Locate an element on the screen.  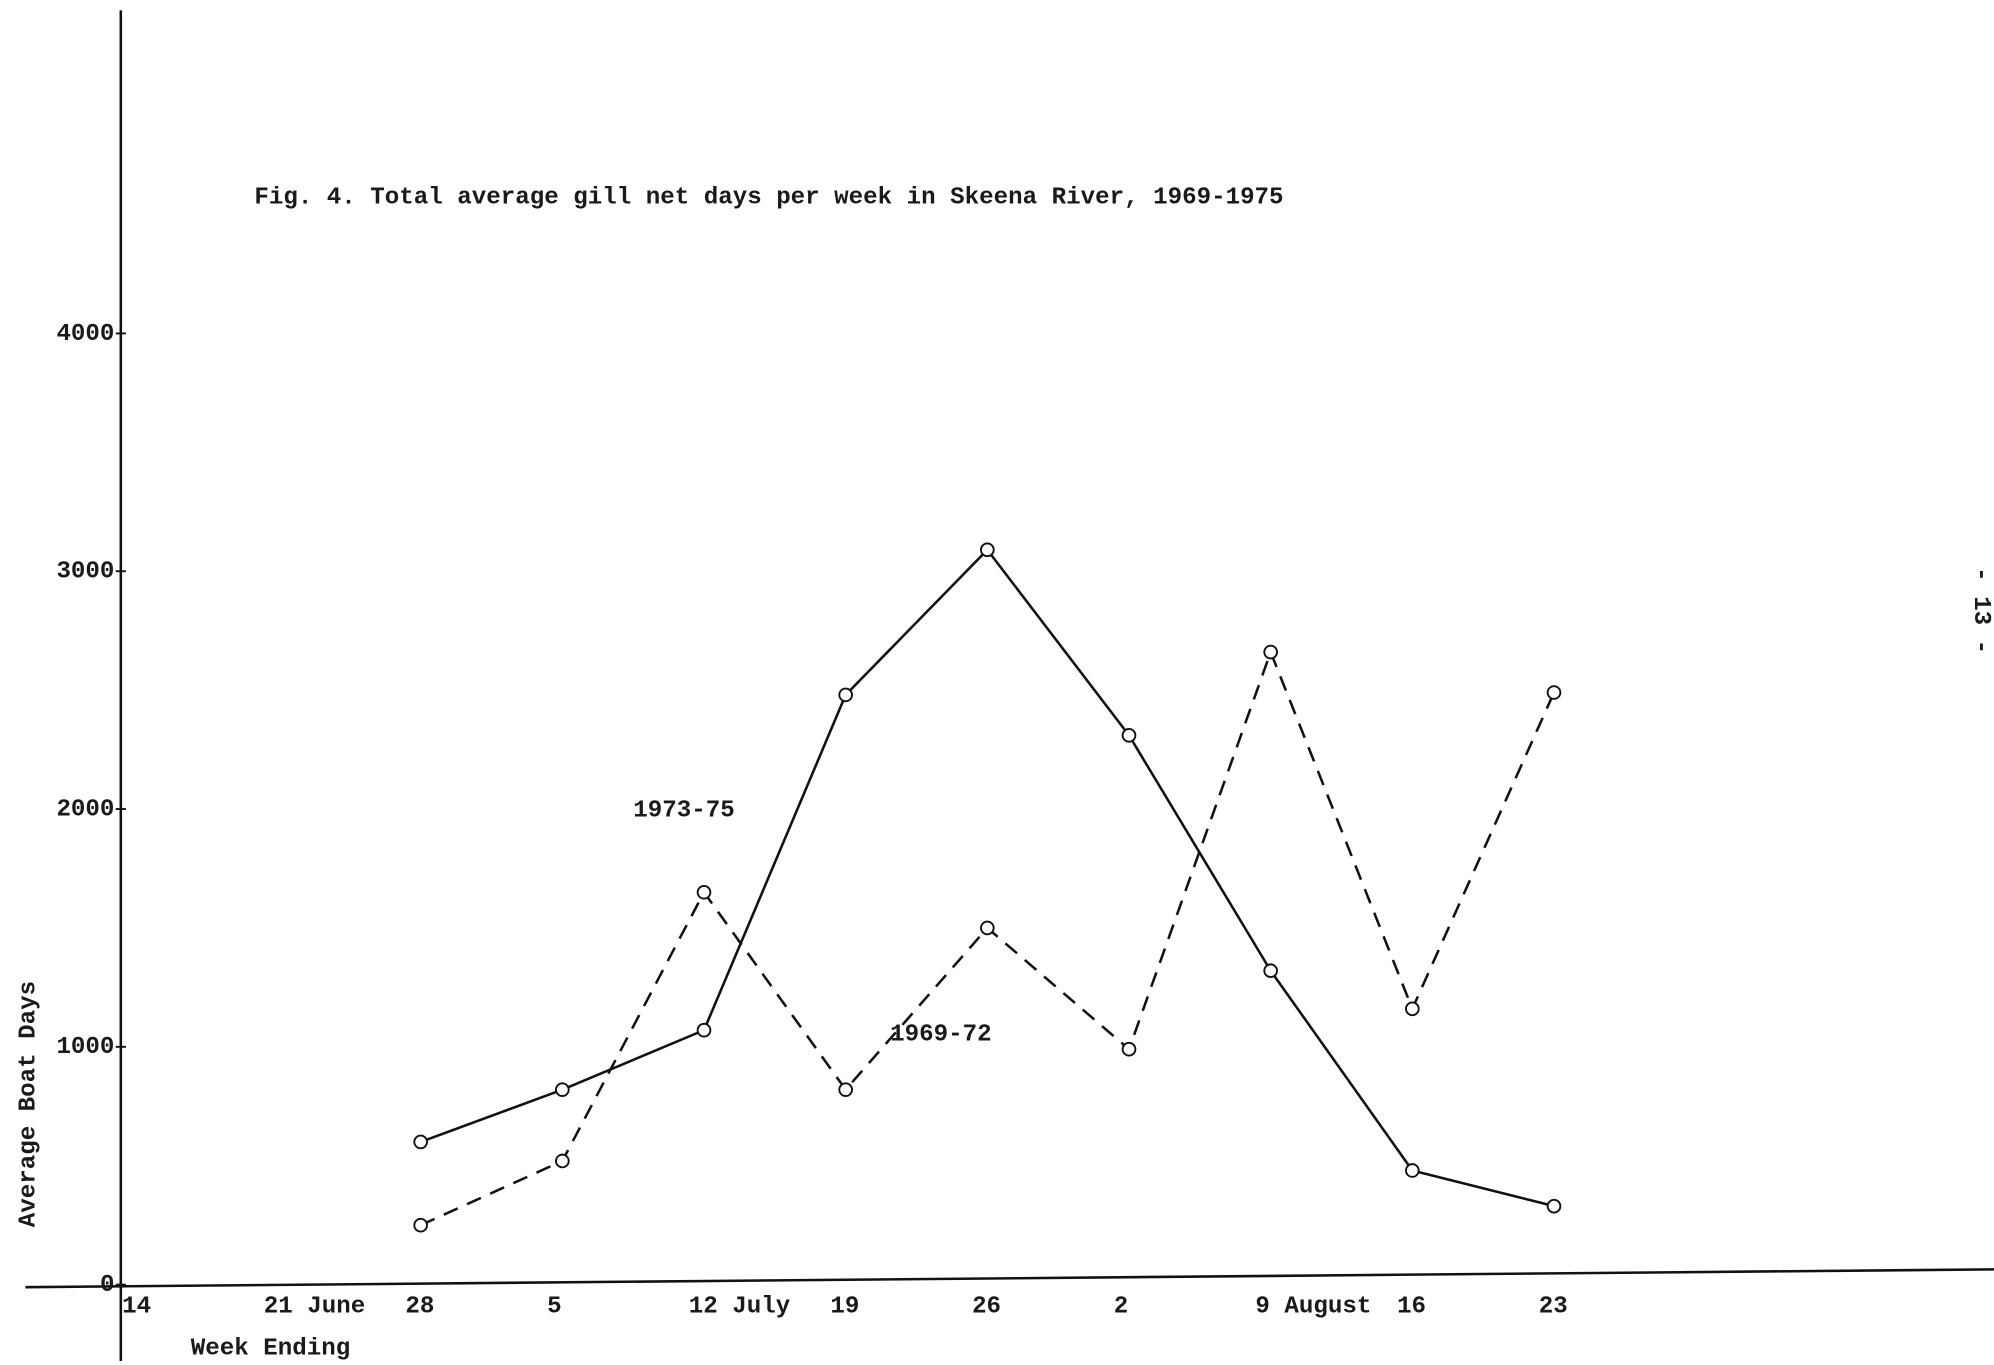
y-tick-label: 3000 is located at coordinates (85, 572).